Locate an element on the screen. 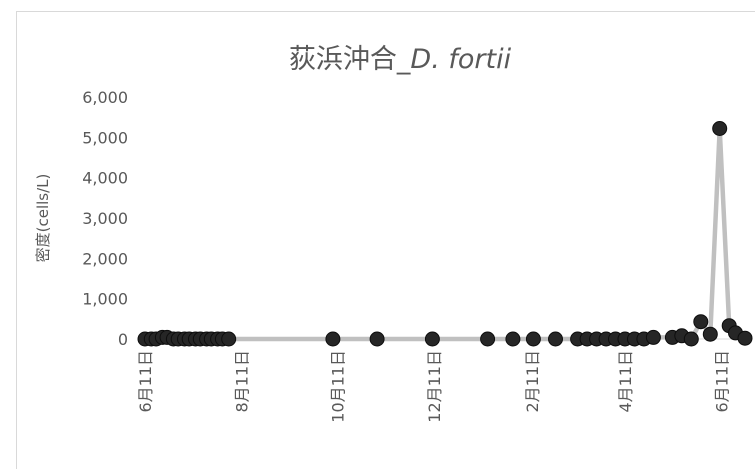 This screenshot has height=469, width=755. y-tick-label: 1,000 is located at coordinates (105, 299).